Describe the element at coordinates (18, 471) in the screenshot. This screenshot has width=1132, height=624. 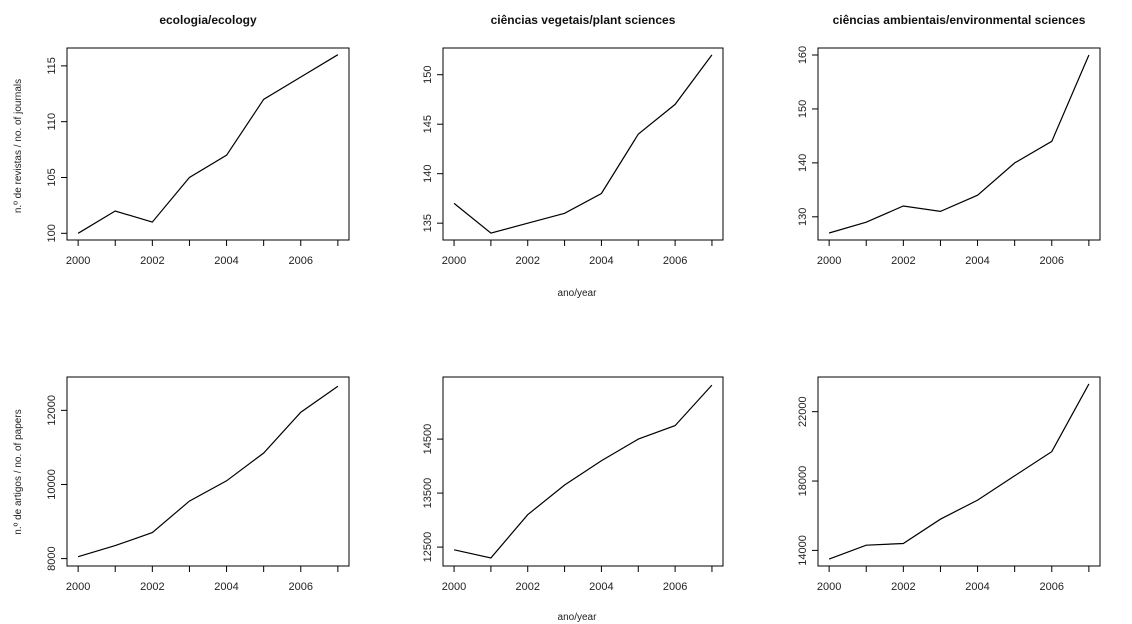
I see `y-axis-title-bottom: n.º de artigos / no. of papers` at that location.